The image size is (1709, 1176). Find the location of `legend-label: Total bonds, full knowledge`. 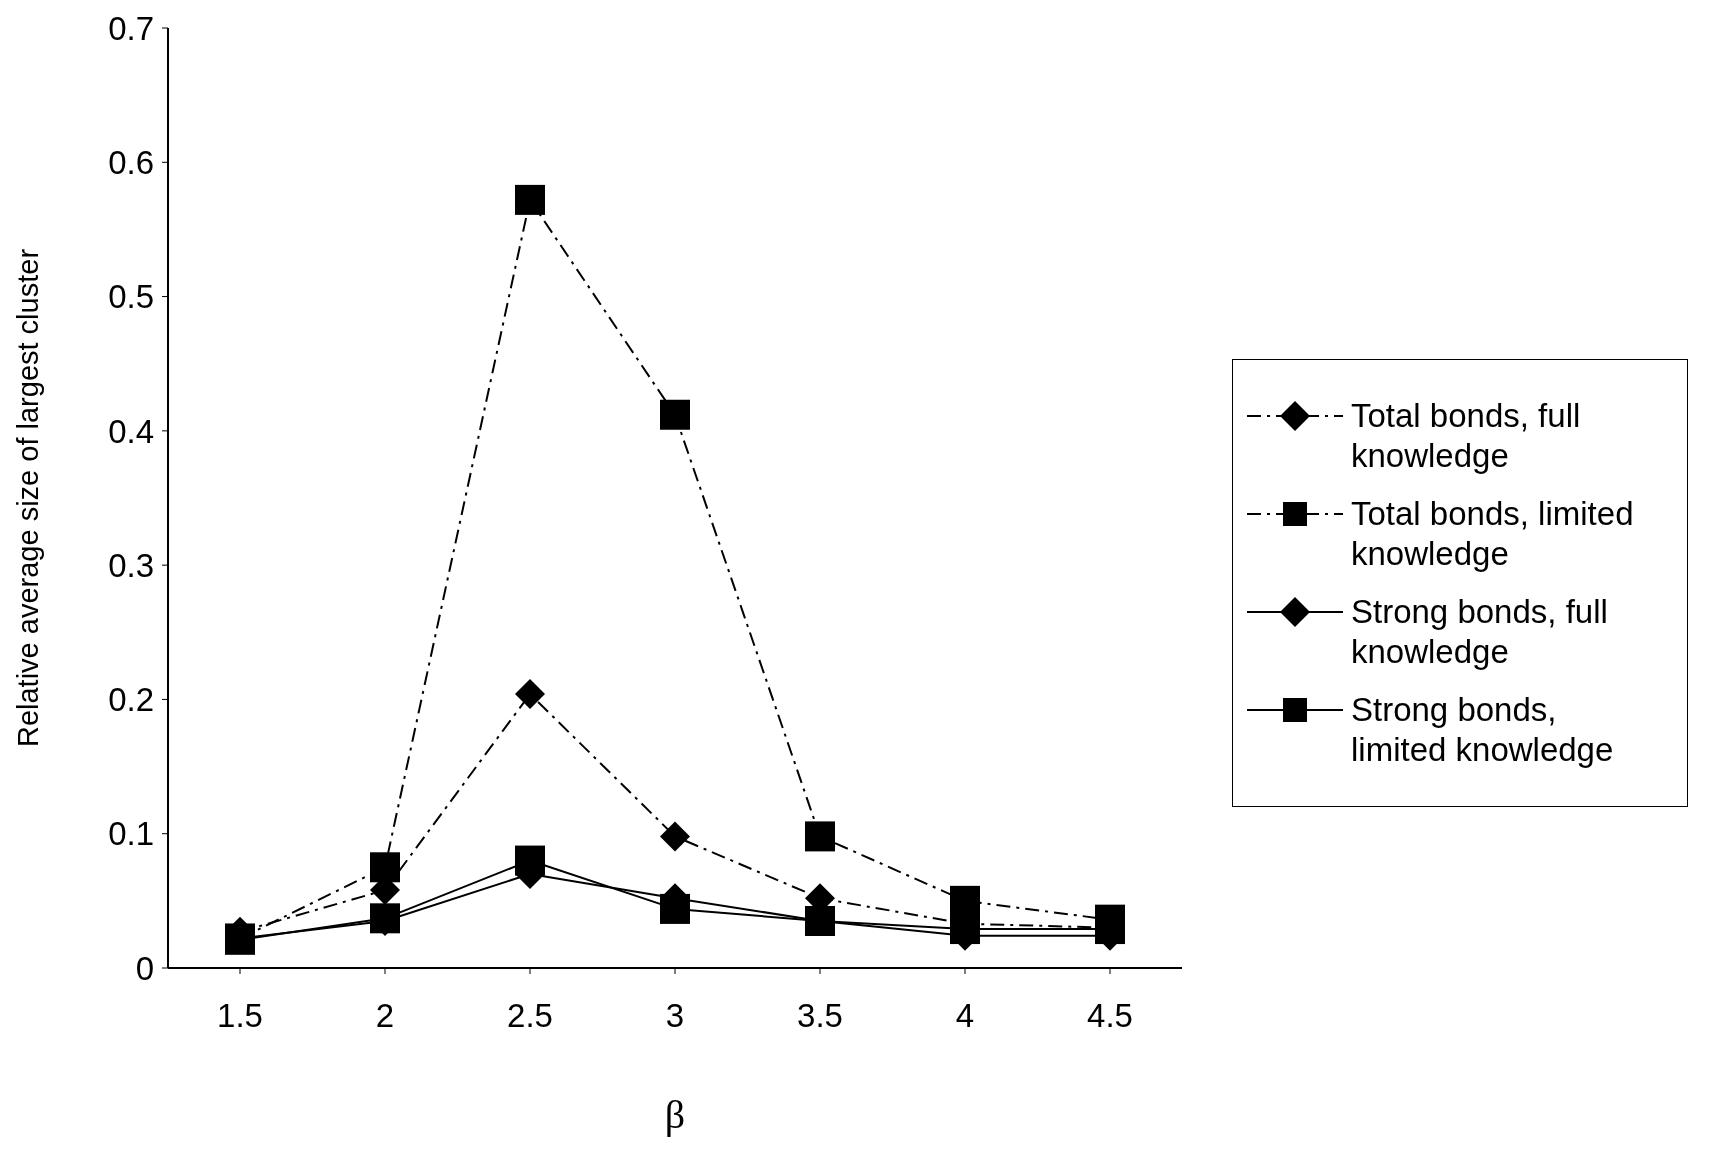

legend-label: Total bonds, full knowledge is located at coordinates (1466, 436).